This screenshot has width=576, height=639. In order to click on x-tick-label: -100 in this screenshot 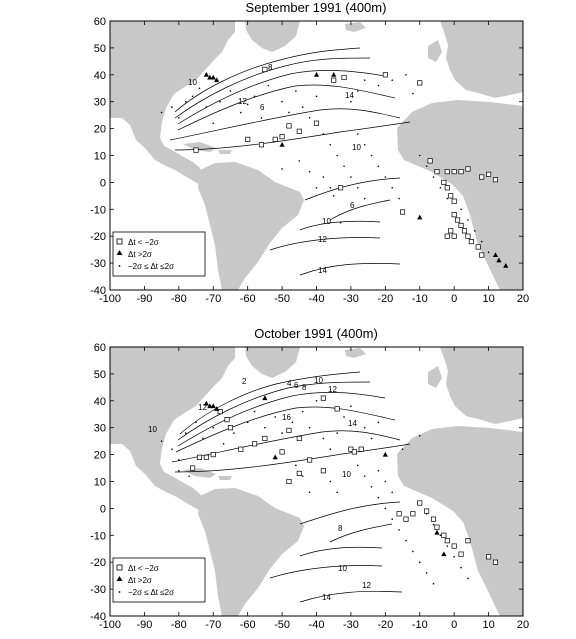, I will do `click(110, 299)`.